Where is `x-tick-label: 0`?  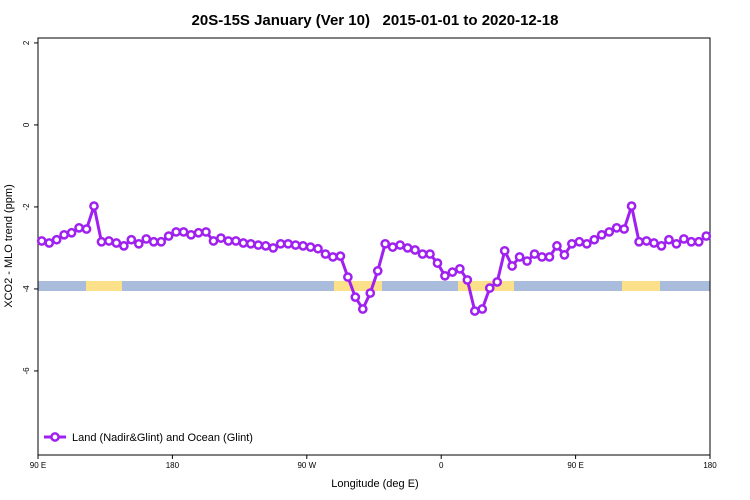
x-tick-label: 0 is located at coordinates (441, 465).